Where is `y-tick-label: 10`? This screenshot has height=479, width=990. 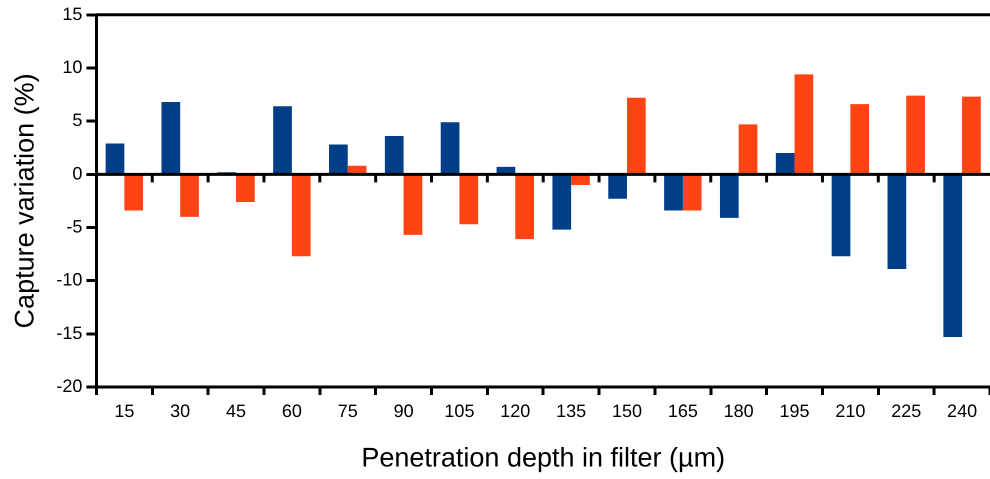
y-tick-label: 10 is located at coordinates (72, 66).